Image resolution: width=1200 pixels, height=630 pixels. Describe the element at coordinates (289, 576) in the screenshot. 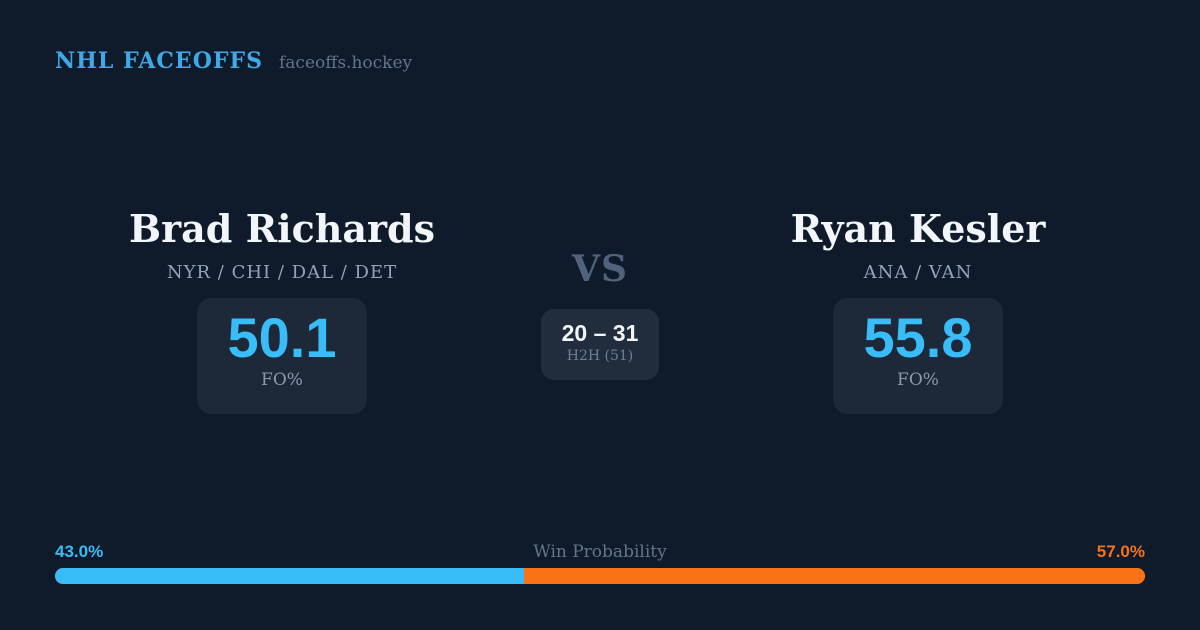

I see `win-probability-bar-left` at that location.